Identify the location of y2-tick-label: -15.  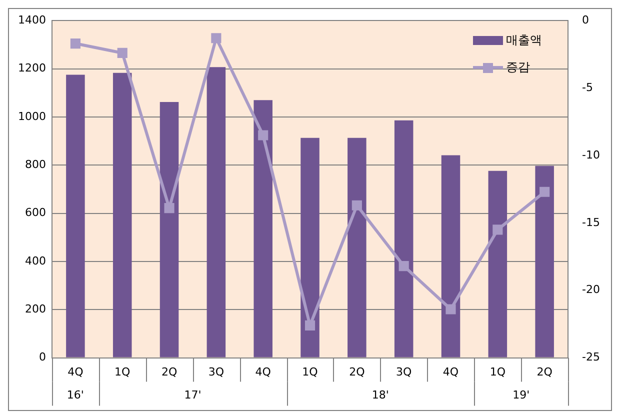
(591, 222).